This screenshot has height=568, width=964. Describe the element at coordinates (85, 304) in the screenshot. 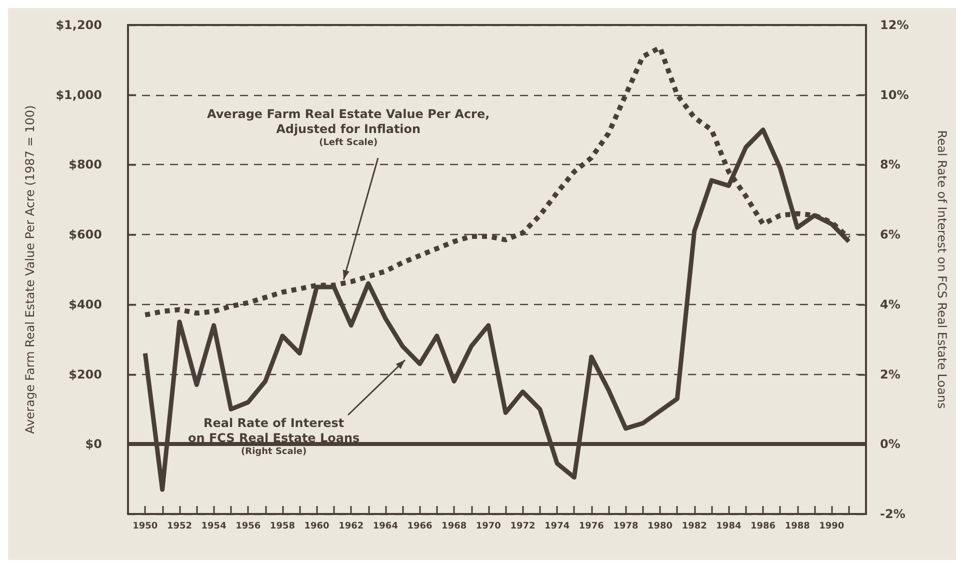

I see `y-tick-label: $400` at that location.